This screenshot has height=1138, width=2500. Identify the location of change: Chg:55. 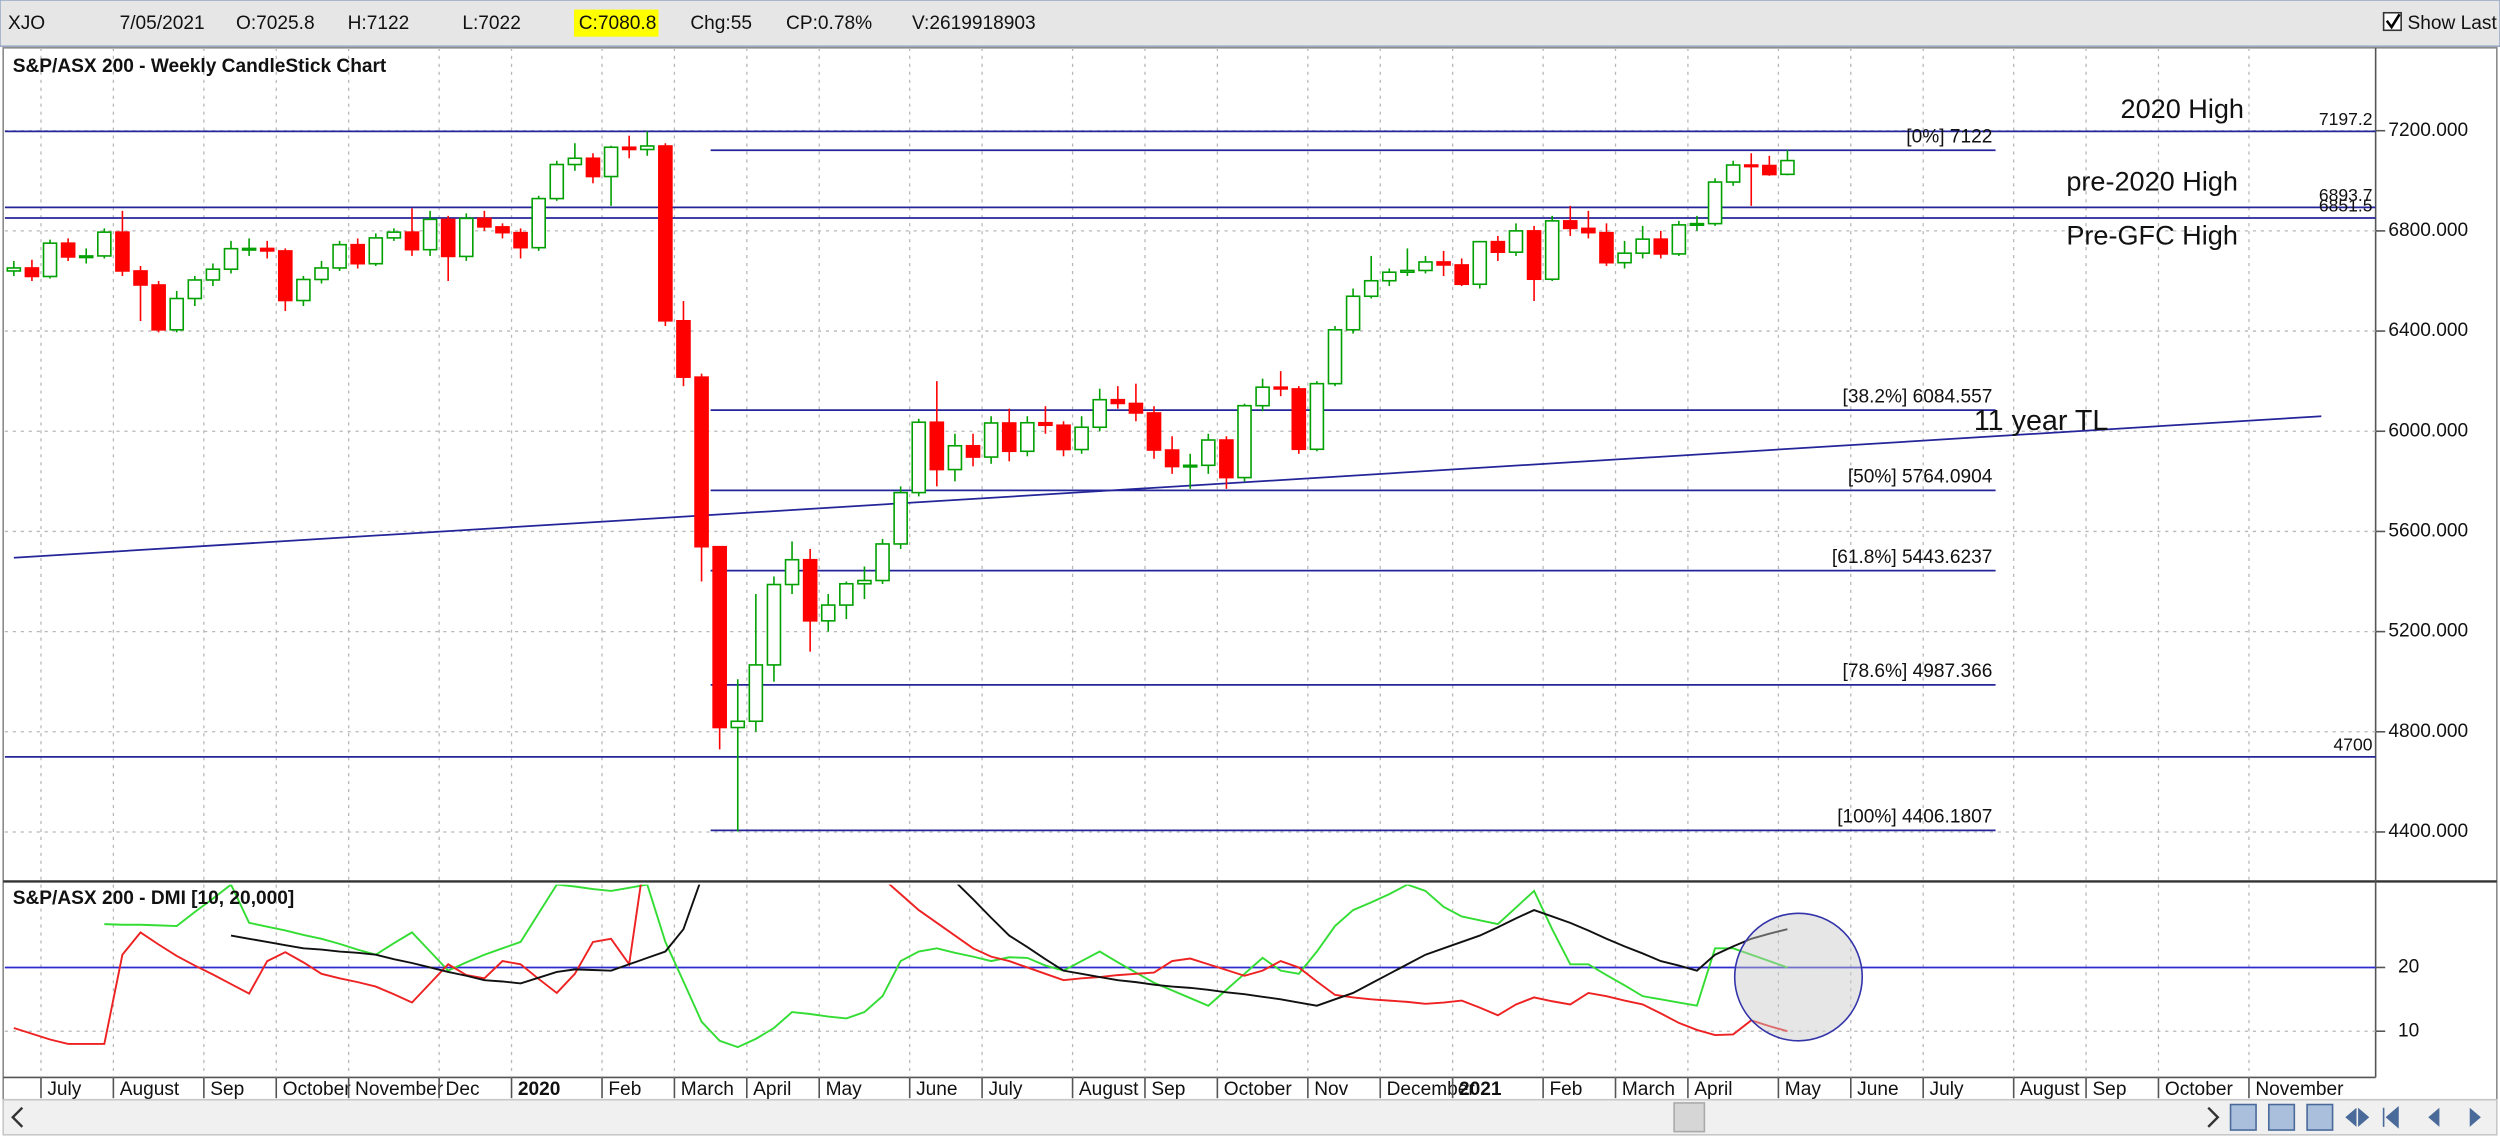
(721, 23).